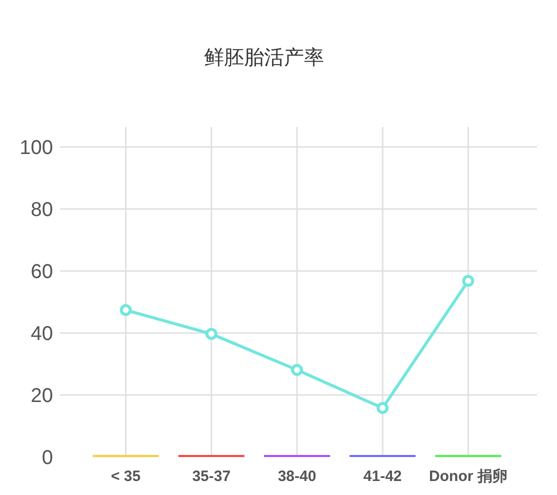 This screenshot has height=495, width=557. Describe the element at coordinates (41, 272) in the screenshot. I see `y-tick-label: 60` at that location.